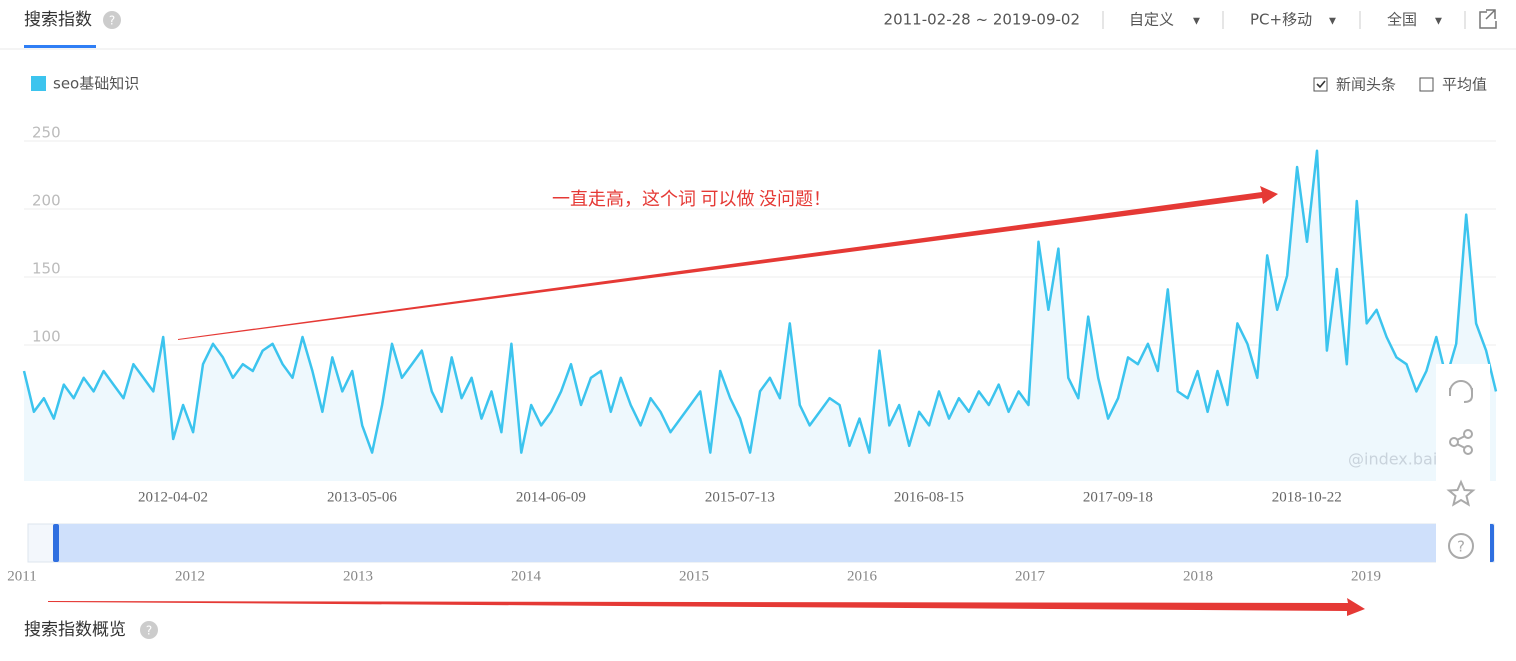 This screenshot has height=661, width=1516. What do you see at coordinates (58, 20) in the screenshot?
I see `tab-title: 搜索指数` at bounding box center [58, 20].